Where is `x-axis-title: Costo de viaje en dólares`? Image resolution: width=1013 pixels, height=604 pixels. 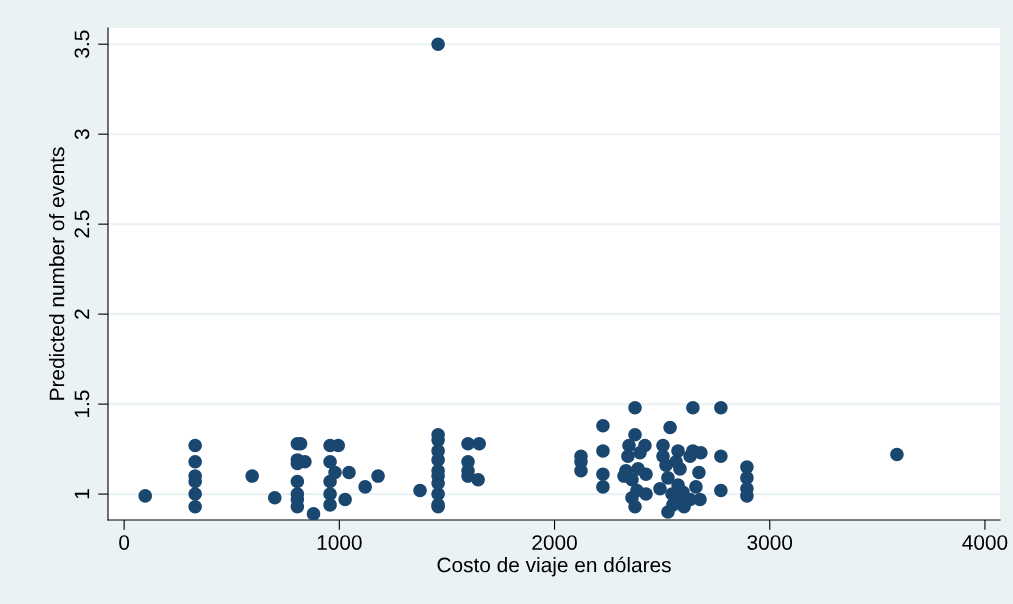 x-axis-title: Costo de viaje en dólares is located at coordinates (554, 566).